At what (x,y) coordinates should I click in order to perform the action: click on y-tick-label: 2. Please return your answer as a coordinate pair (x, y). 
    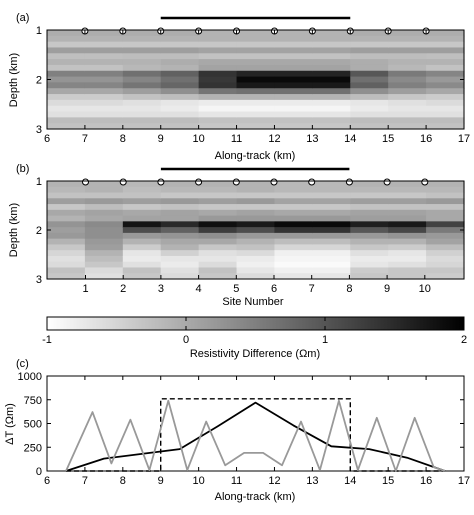
    Looking at the image, I should click on (39, 231).